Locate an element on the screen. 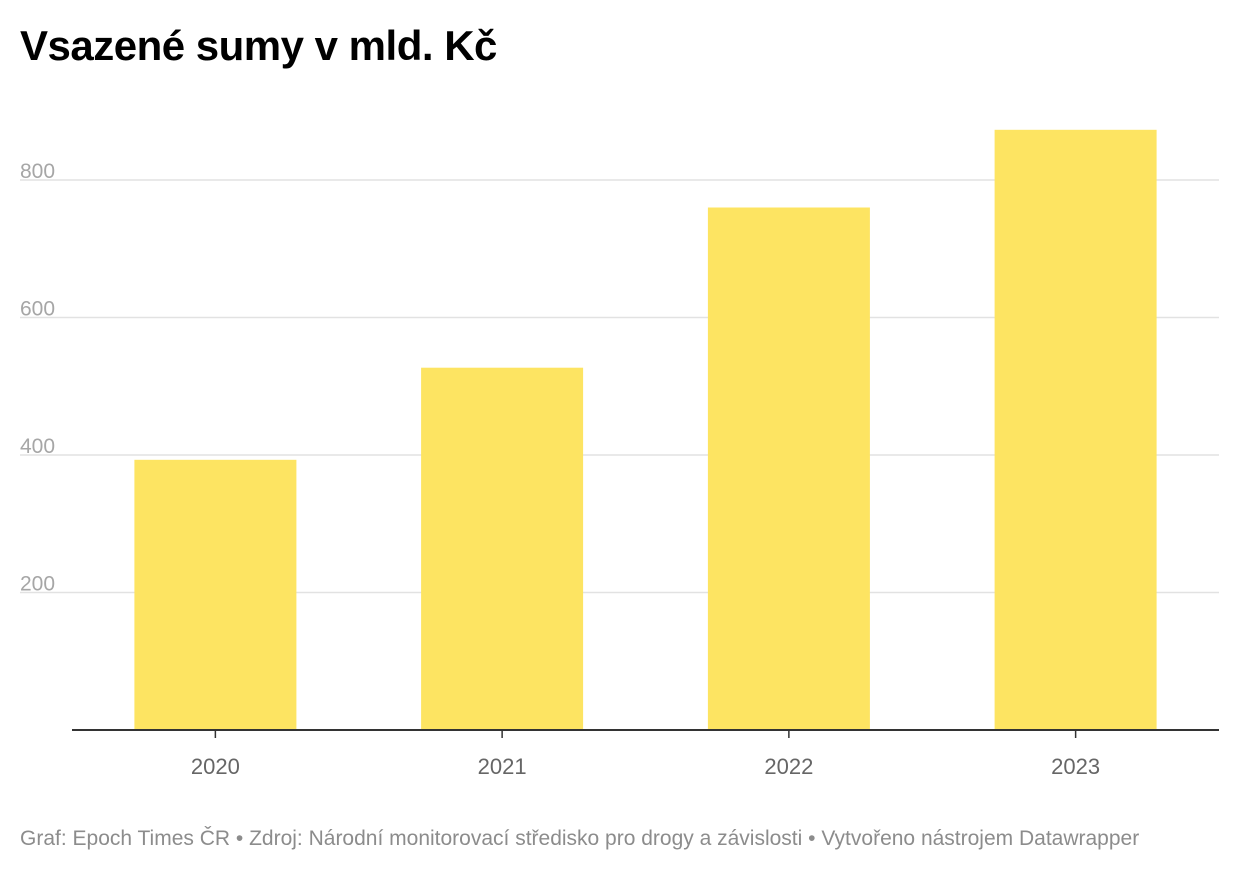  x-axis-tick-labels: 2020 2021 2022 2023 is located at coordinates (645, 766).